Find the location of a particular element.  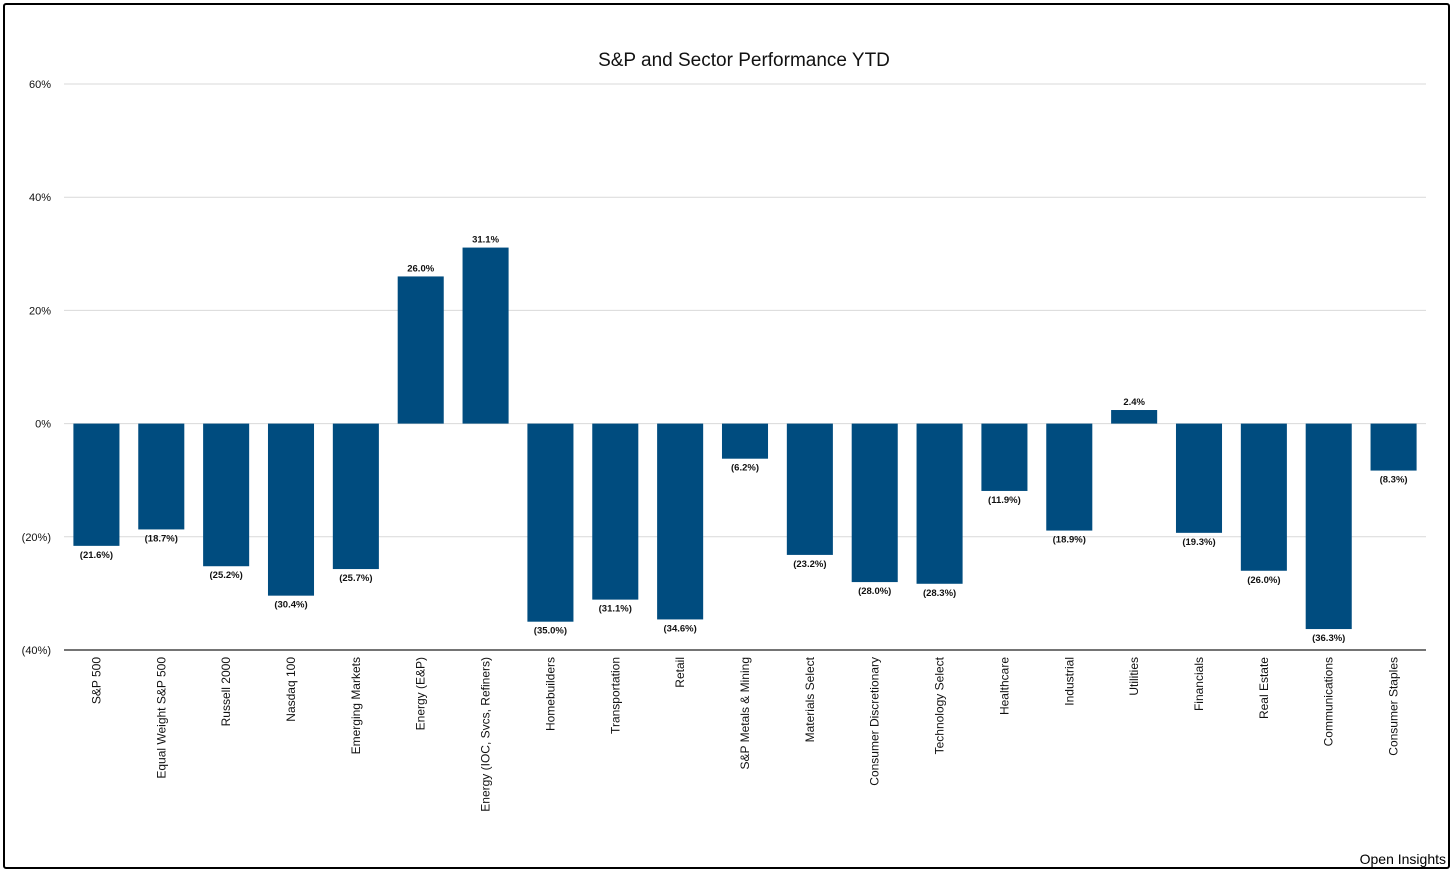

data-label: 26.0% is located at coordinates (420, 268).